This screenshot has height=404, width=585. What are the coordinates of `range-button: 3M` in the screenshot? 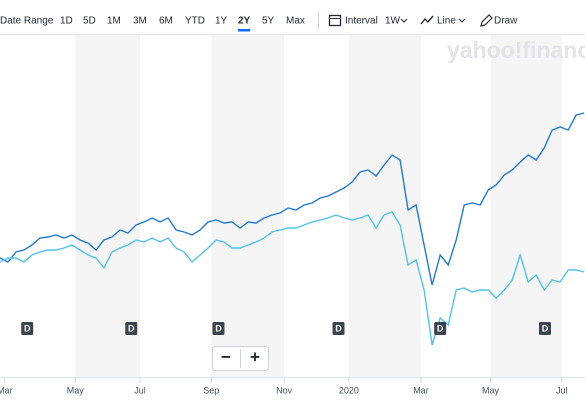 It's located at (140, 21).